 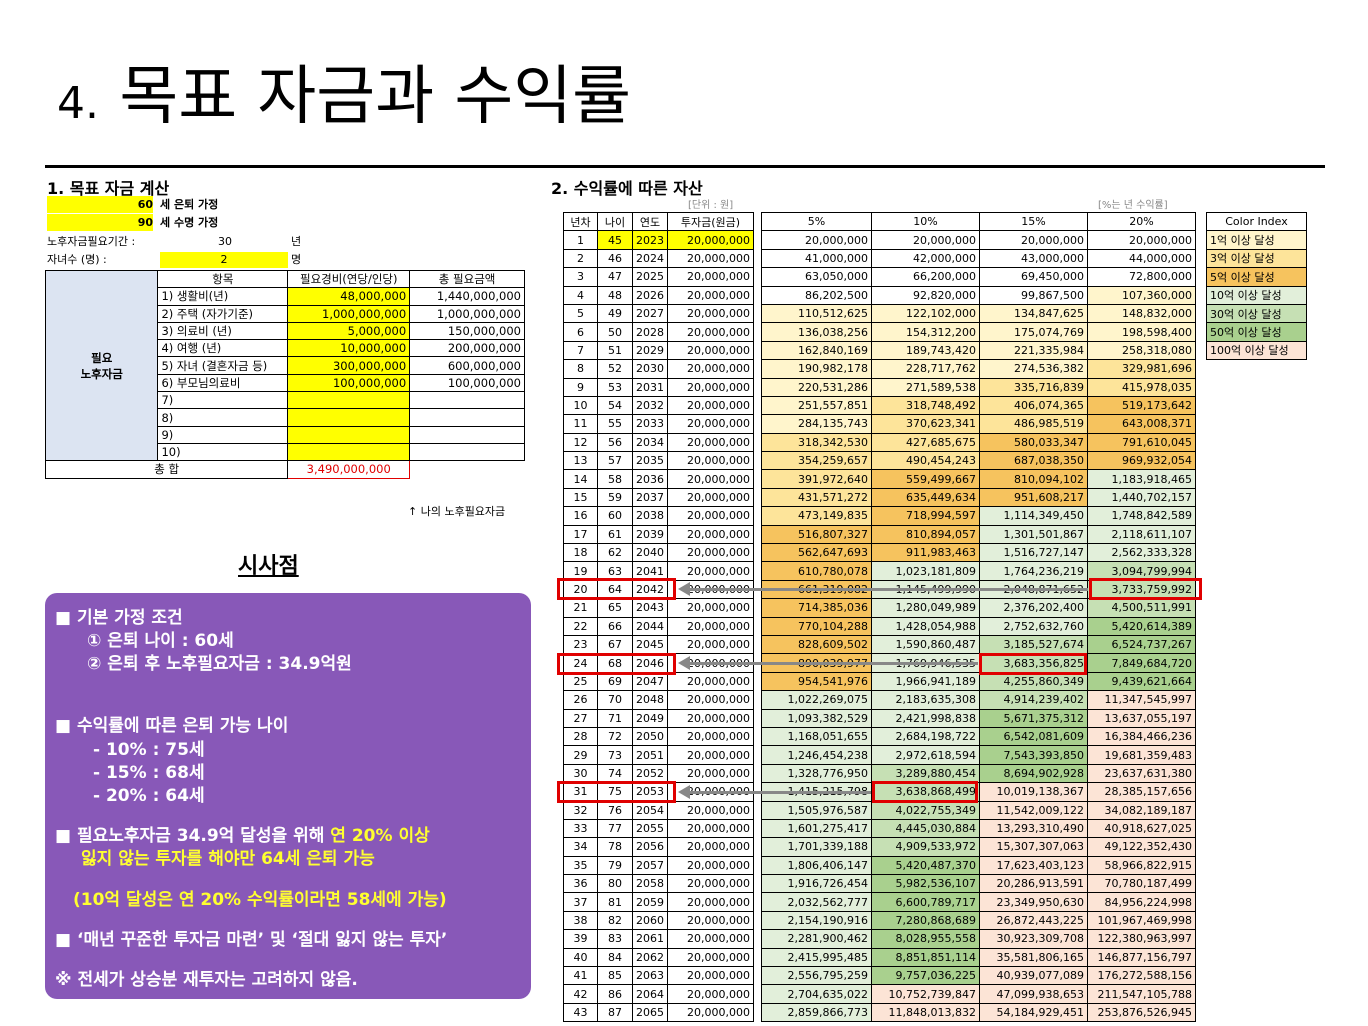 What do you see at coordinates (580, 884) in the screenshot?
I see `cell-year-no: 36` at bounding box center [580, 884].